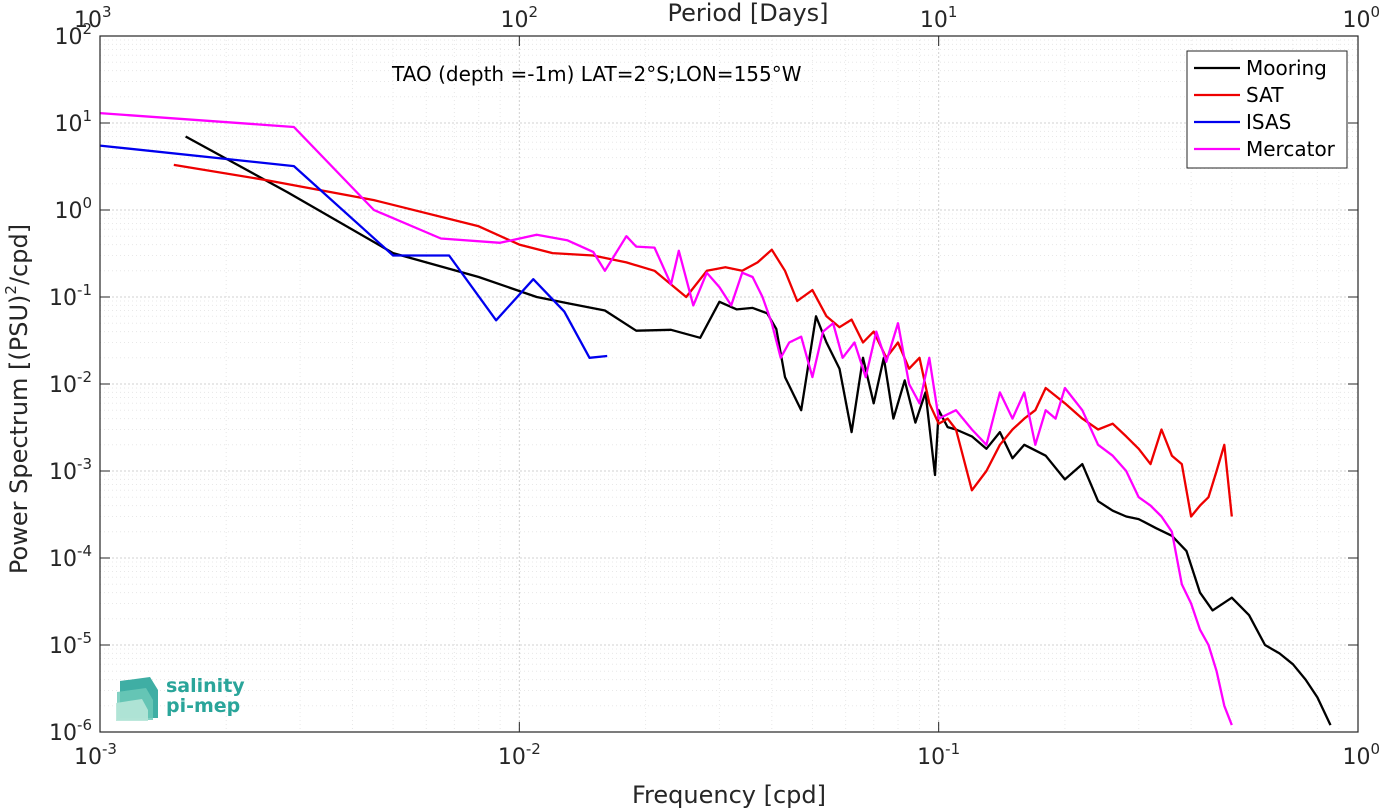 This screenshot has height=809, width=1383. Describe the element at coordinates (70, 557) in the screenshot. I see `y-tick-label: 10⁻⁴` at that location.